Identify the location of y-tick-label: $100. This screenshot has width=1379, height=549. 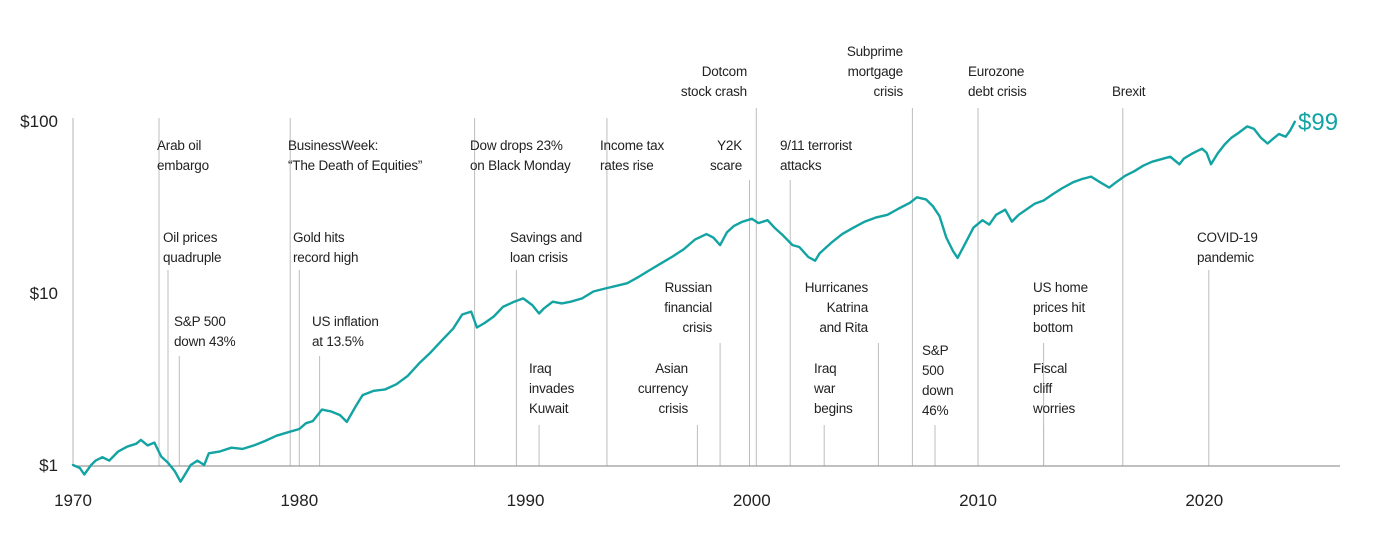
(39, 121).